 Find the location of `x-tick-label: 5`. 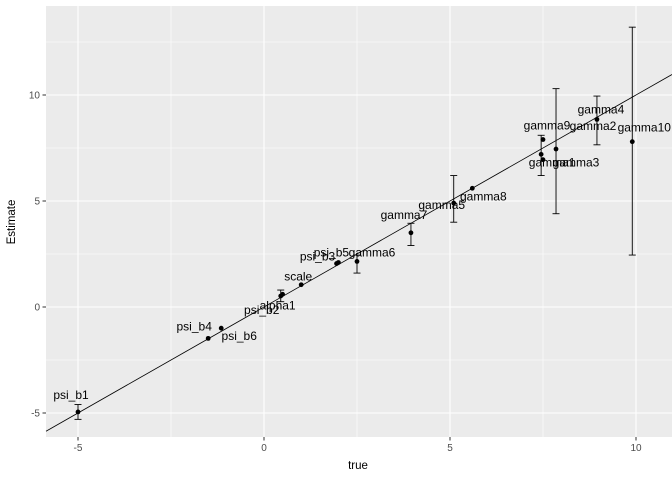

x-tick-label: 5 is located at coordinates (450, 448).